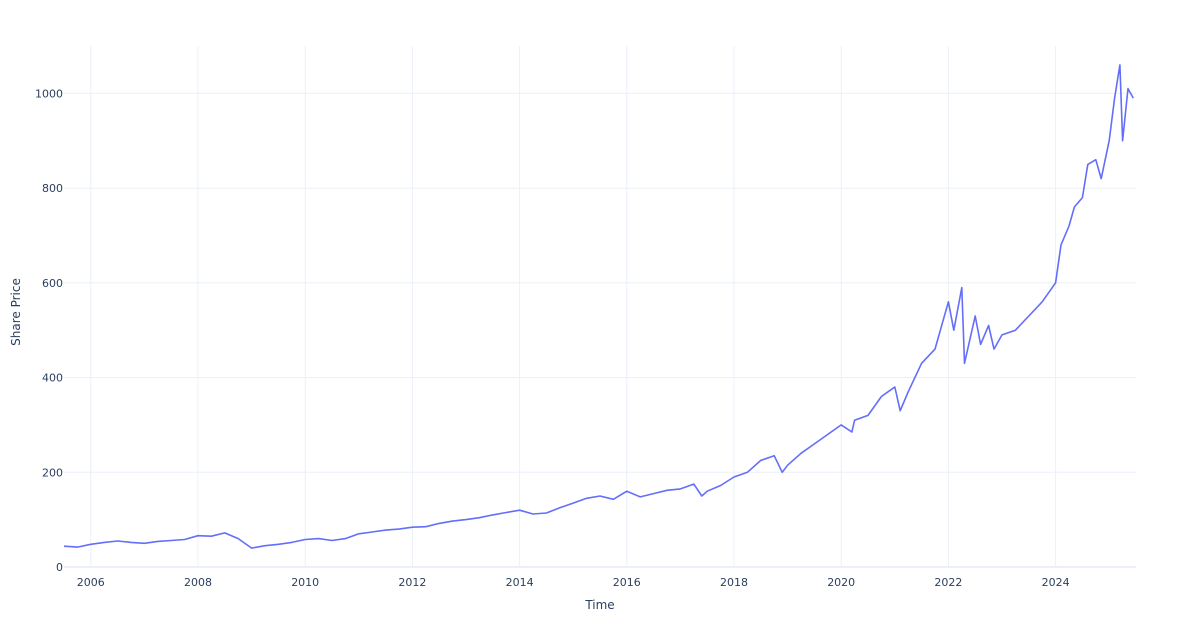 The width and height of the screenshot is (1200, 640). What do you see at coordinates (627, 582) in the screenshot?
I see `x-tick-label: 2016` at bounding box center [627, 582].